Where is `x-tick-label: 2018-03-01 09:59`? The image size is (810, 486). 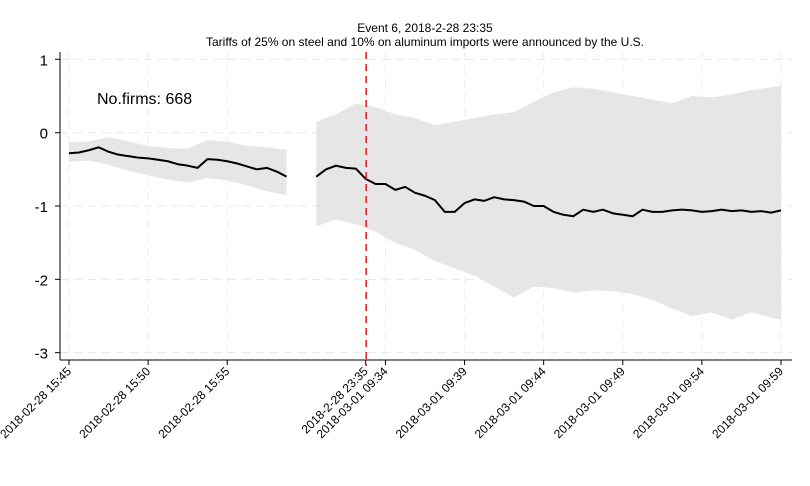
x-tick-label: 2018-03-01 09:59 is located at coordinates (747, 402).